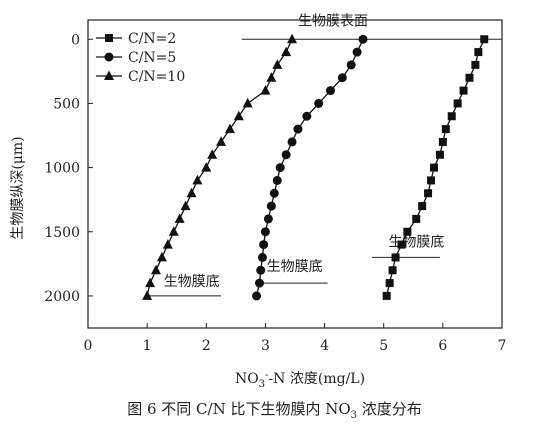  I want to click on x-tick-label: 1, so click(147, 346).